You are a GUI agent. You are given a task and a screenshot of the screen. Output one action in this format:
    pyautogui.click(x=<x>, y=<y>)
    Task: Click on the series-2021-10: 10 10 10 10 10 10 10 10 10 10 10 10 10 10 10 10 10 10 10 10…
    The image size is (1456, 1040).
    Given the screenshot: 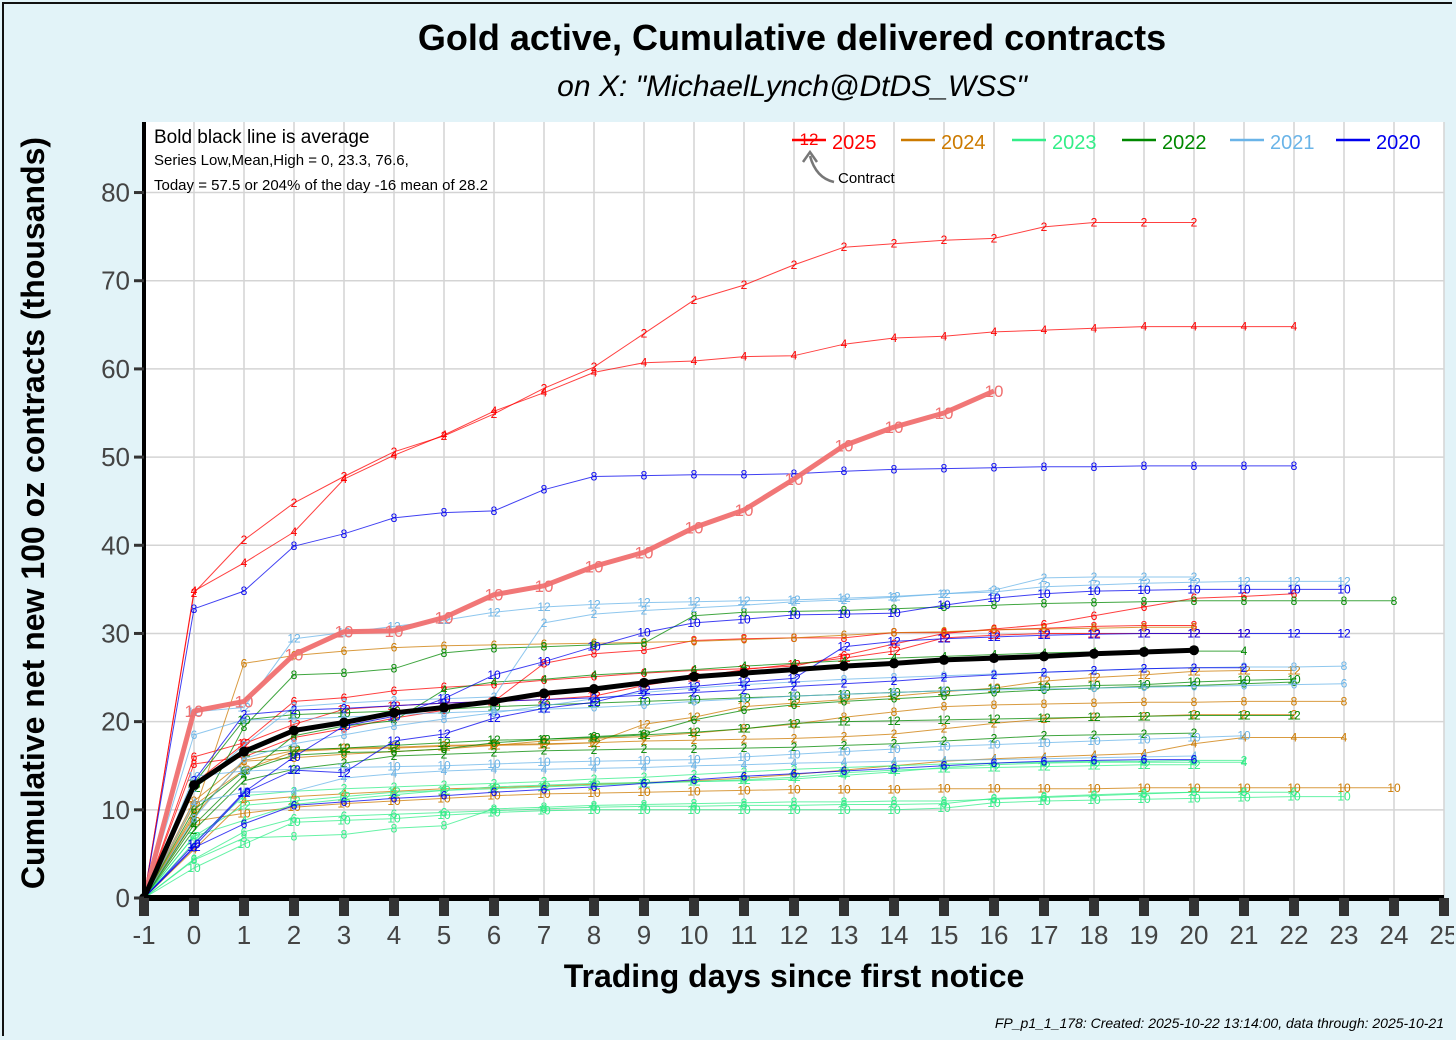 What is the action you would take?
    pyautogui.click(x=697, y=814)
    